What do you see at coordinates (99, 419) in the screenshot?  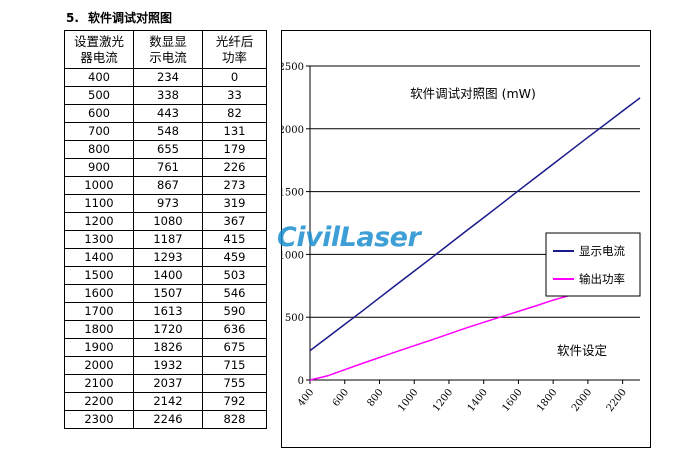 I see `table-cell: 2300` at bounding box center [99, 419].